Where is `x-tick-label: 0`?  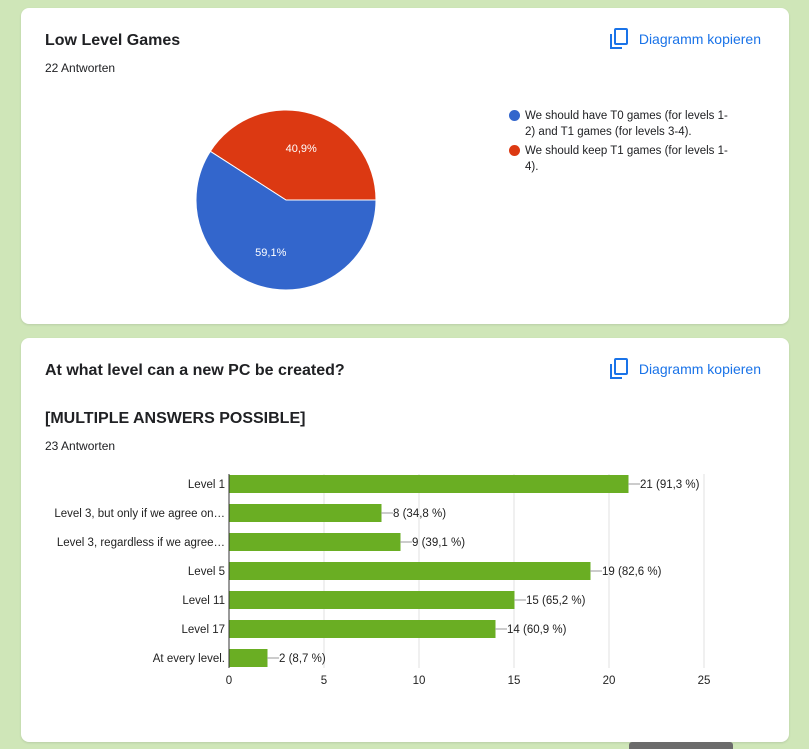 x-tick-label: 0 is located at coordinates (229, 681).